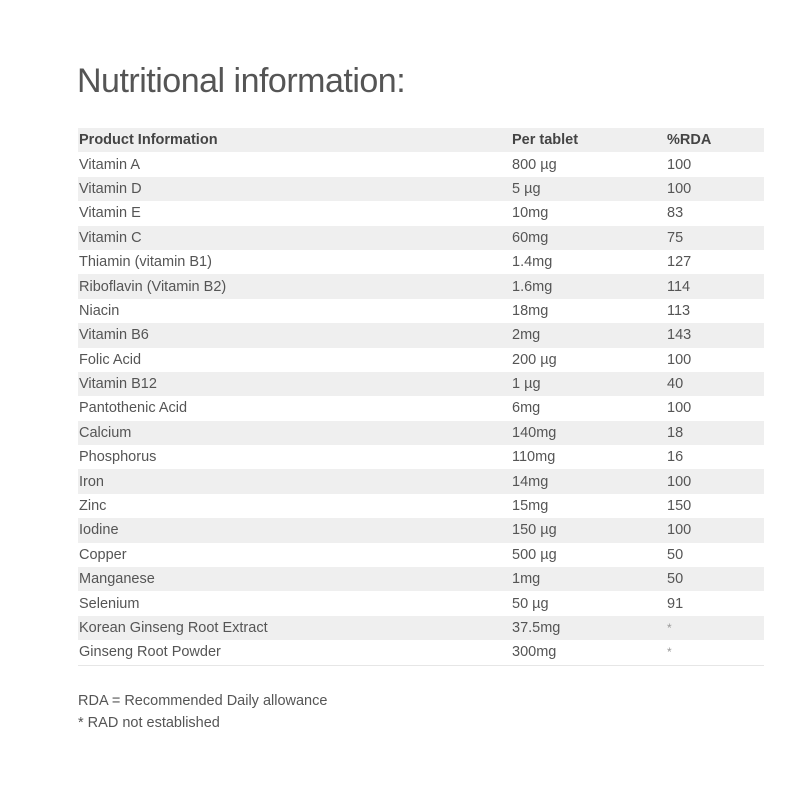  Describe the element at coordinates (534, 530) in the screenshot. I see `amount-per-tablet: 150 µg` at that location.